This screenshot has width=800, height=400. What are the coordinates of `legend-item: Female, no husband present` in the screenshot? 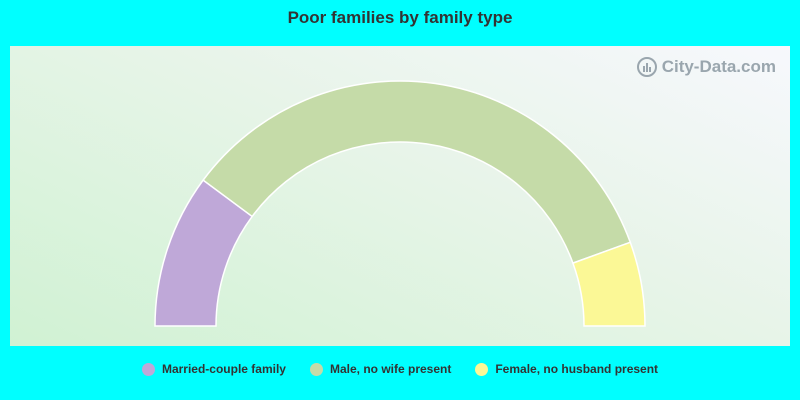 It's located at (566, 369).